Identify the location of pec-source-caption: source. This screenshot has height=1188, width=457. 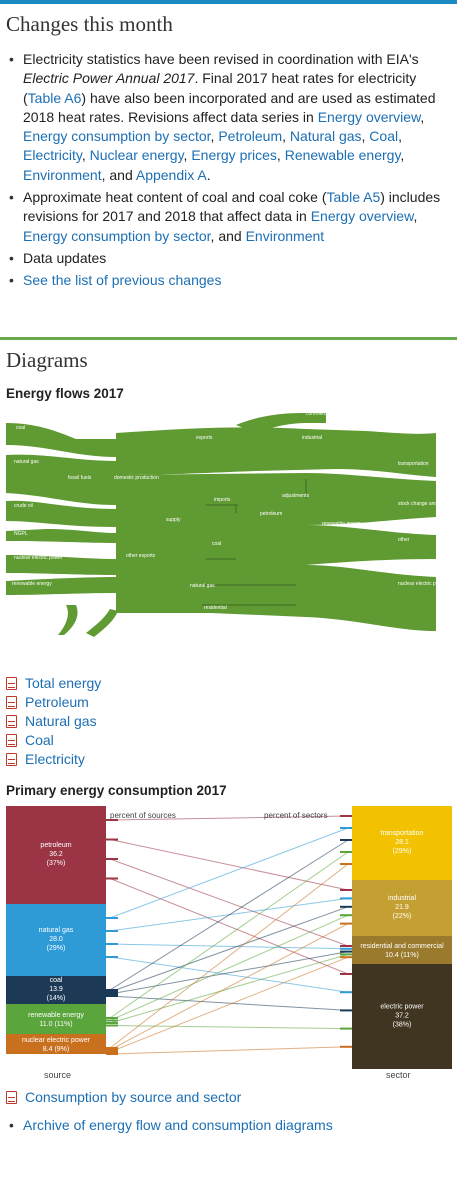
(57, 1075).